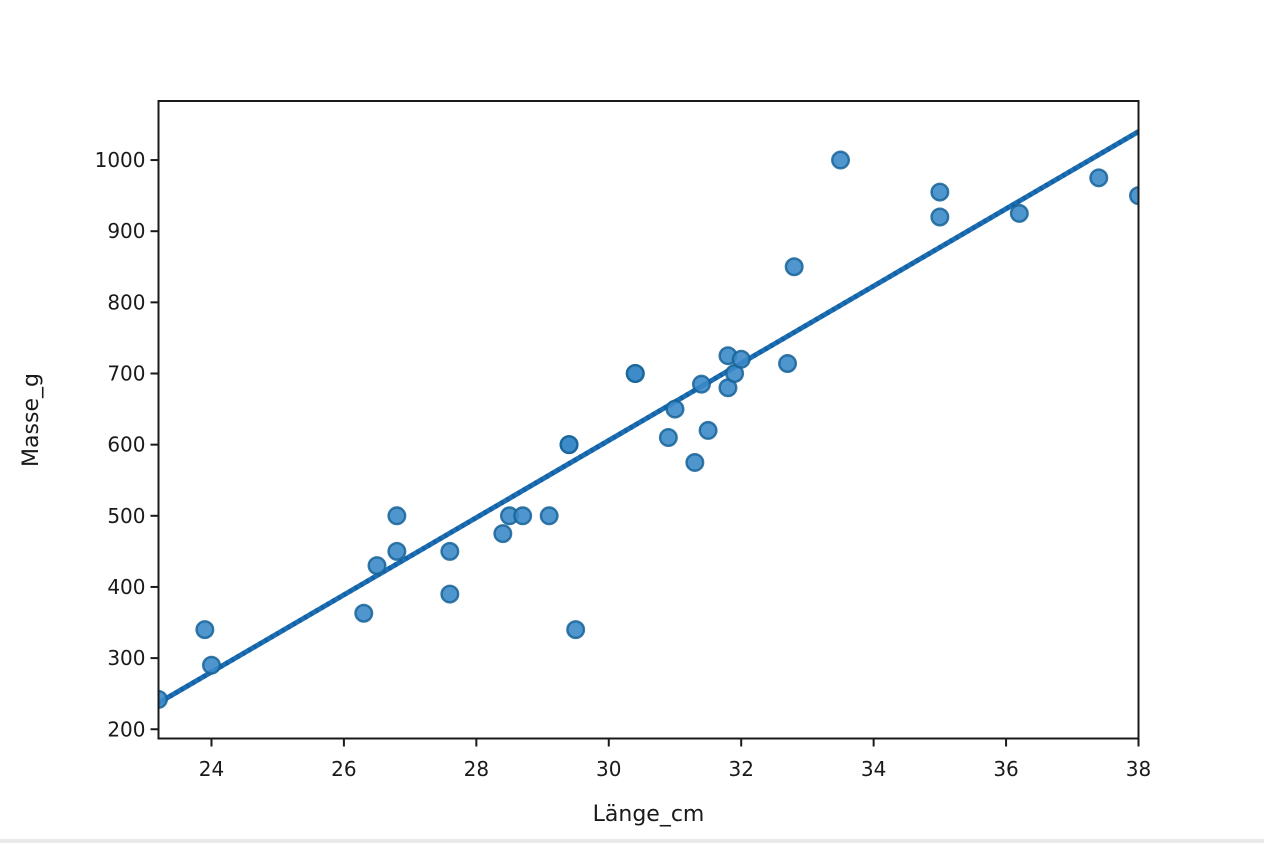 Image resolution: width=1264 pixels, height=843 pixels. What do you see at coordinates (126, 445) in the screenshot?
I see `y-tick-label: 600` at bounding box center [126, 445].